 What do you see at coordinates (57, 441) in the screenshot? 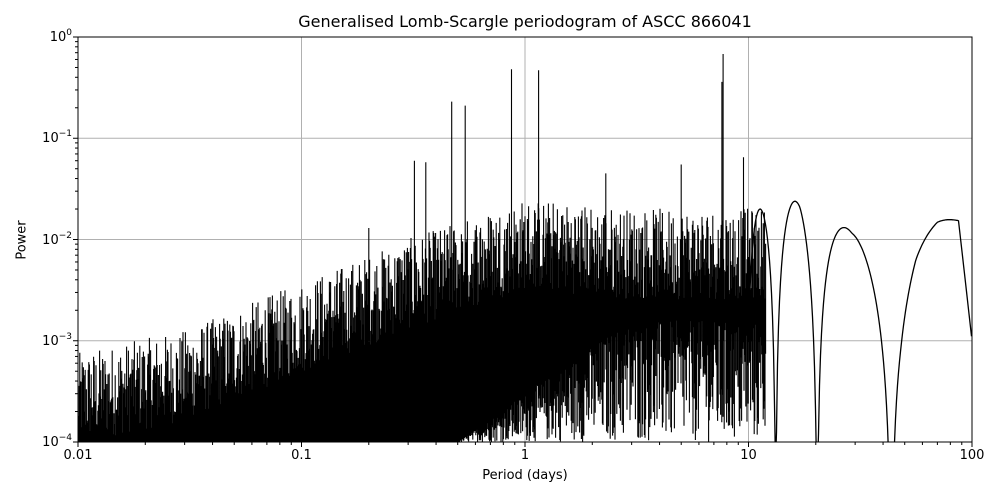
I see `y-tick-label: 10⁻⁴` at bounding box center [57, 441].